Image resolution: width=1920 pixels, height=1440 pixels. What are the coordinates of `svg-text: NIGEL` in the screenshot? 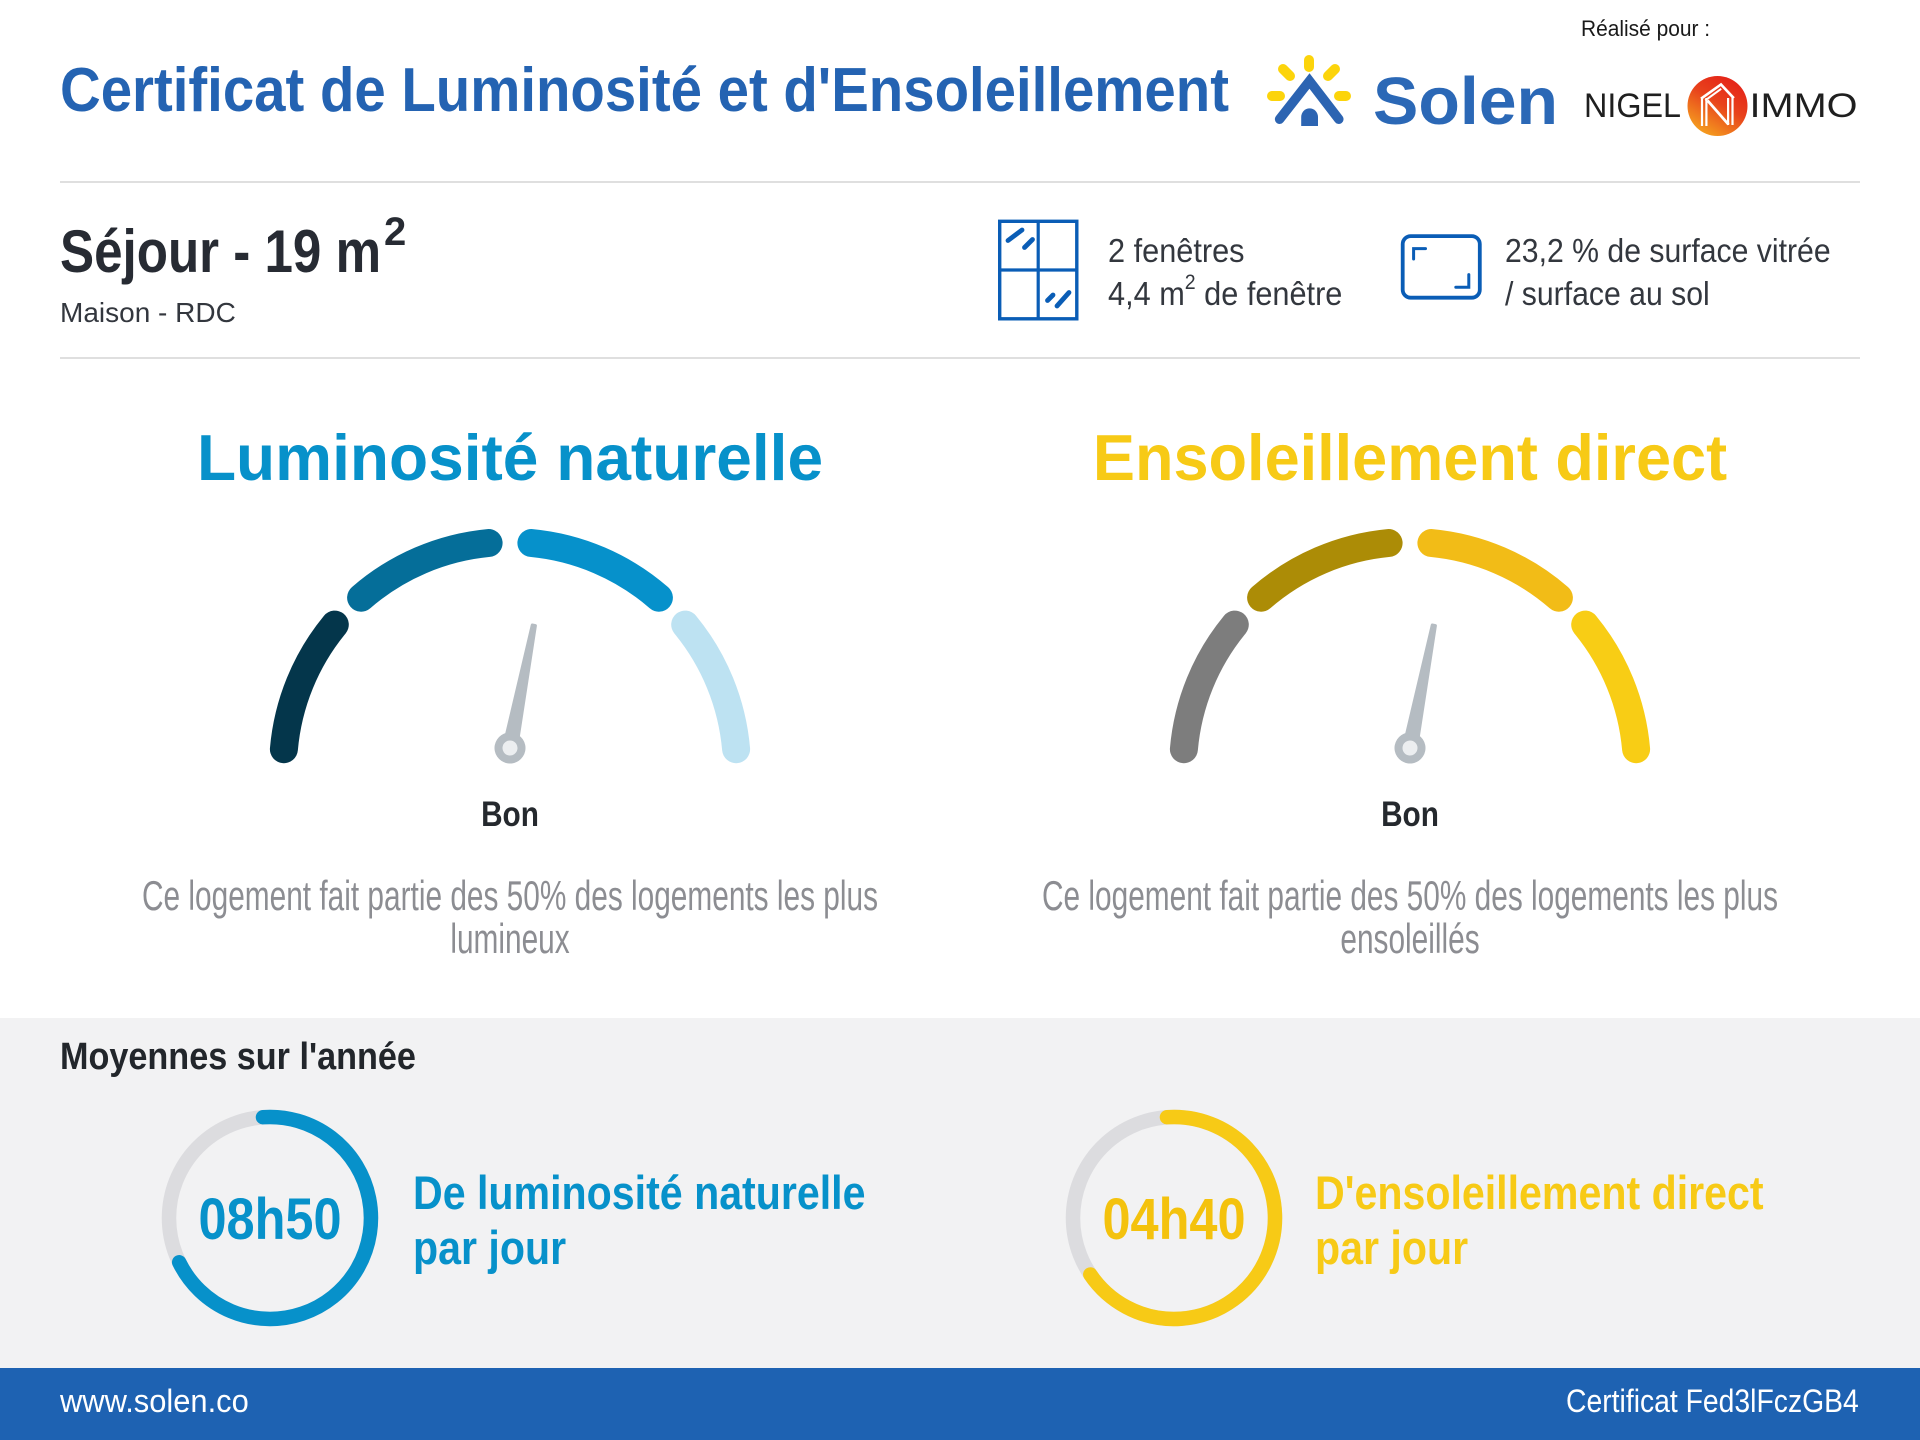 It's located at (1632, 106).